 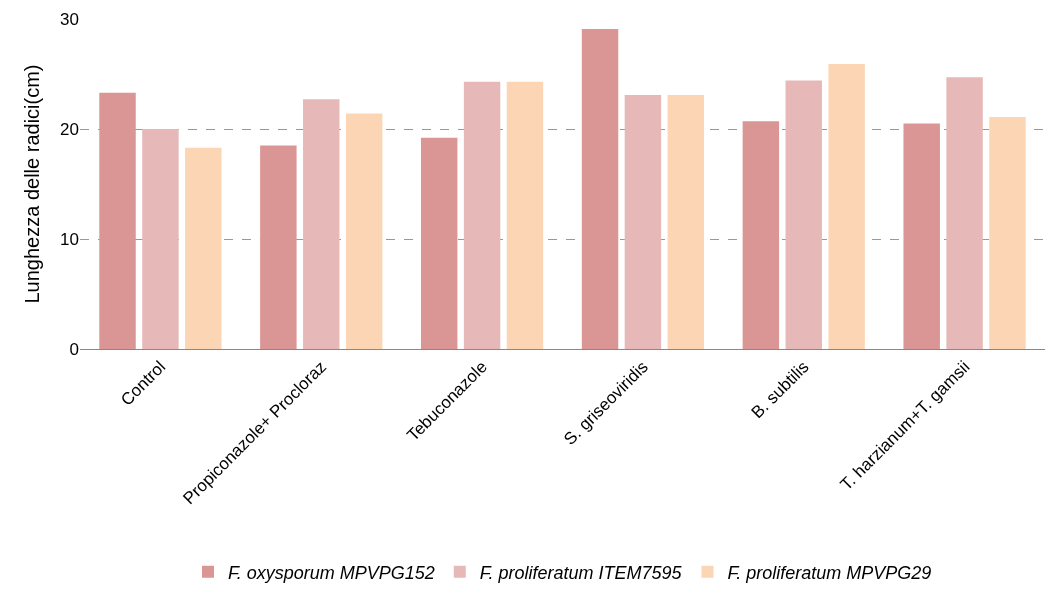 I want to click on legend-label: F. proliferatum ITEM7595, so click(x=581, y=572).